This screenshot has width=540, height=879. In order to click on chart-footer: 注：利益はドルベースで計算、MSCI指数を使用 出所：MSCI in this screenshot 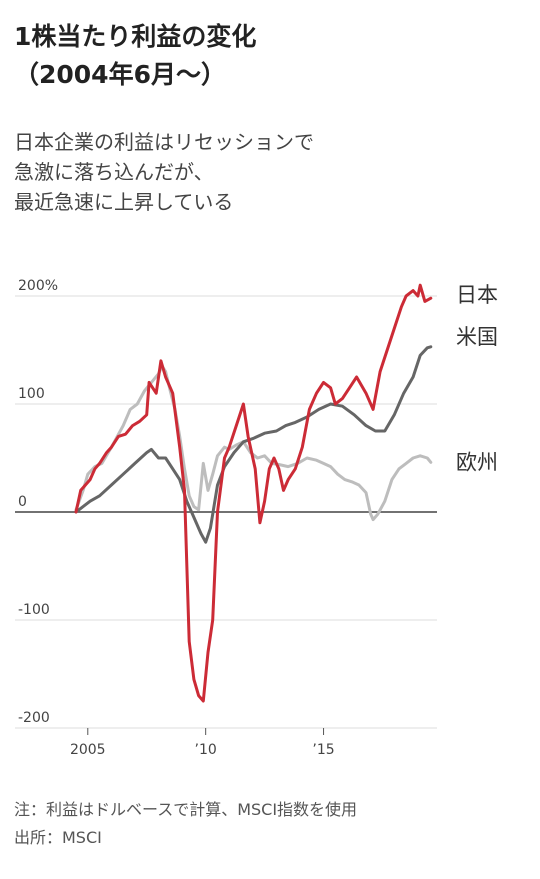, I will do `click(185, 824)`.